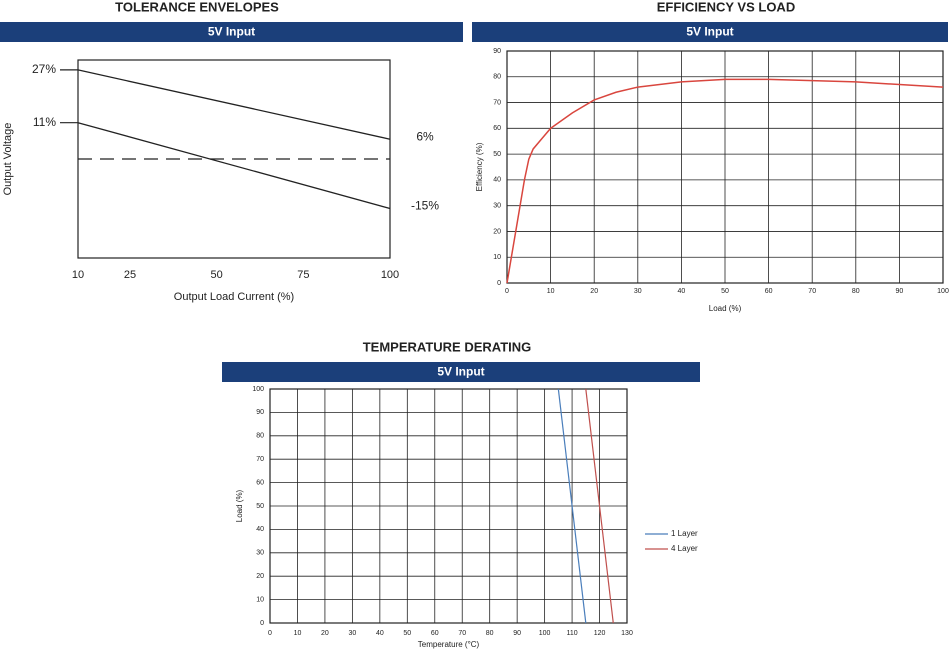 The image size is (950, 655). Describe the element at coordinates (684, 548) in the screenshot. I see `legend-label: 4 Layer` at that location.